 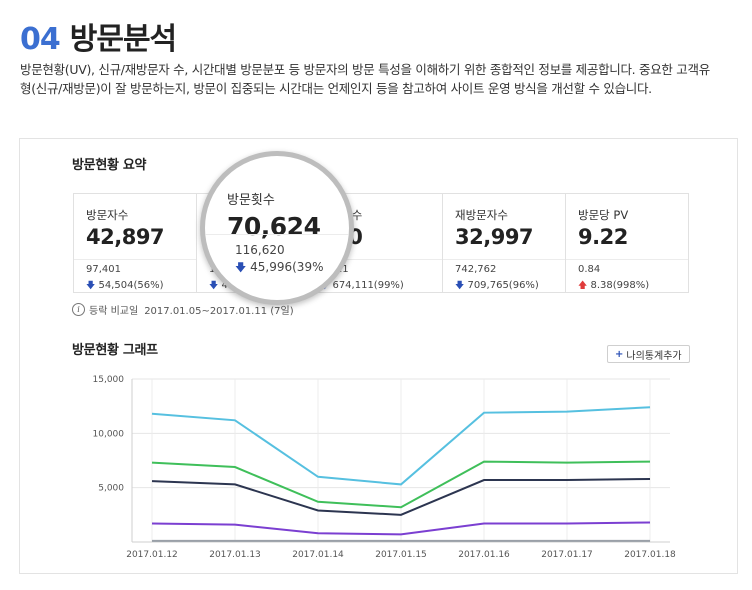 I want to click on cell-label: 방문자수, so click(x=107, y=215).